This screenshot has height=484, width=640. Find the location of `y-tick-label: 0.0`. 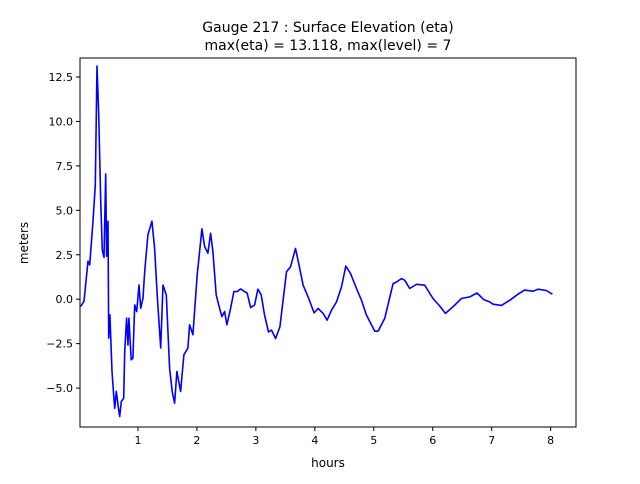

y-tick-label: 0.0 is located at coordinates (65, 299).